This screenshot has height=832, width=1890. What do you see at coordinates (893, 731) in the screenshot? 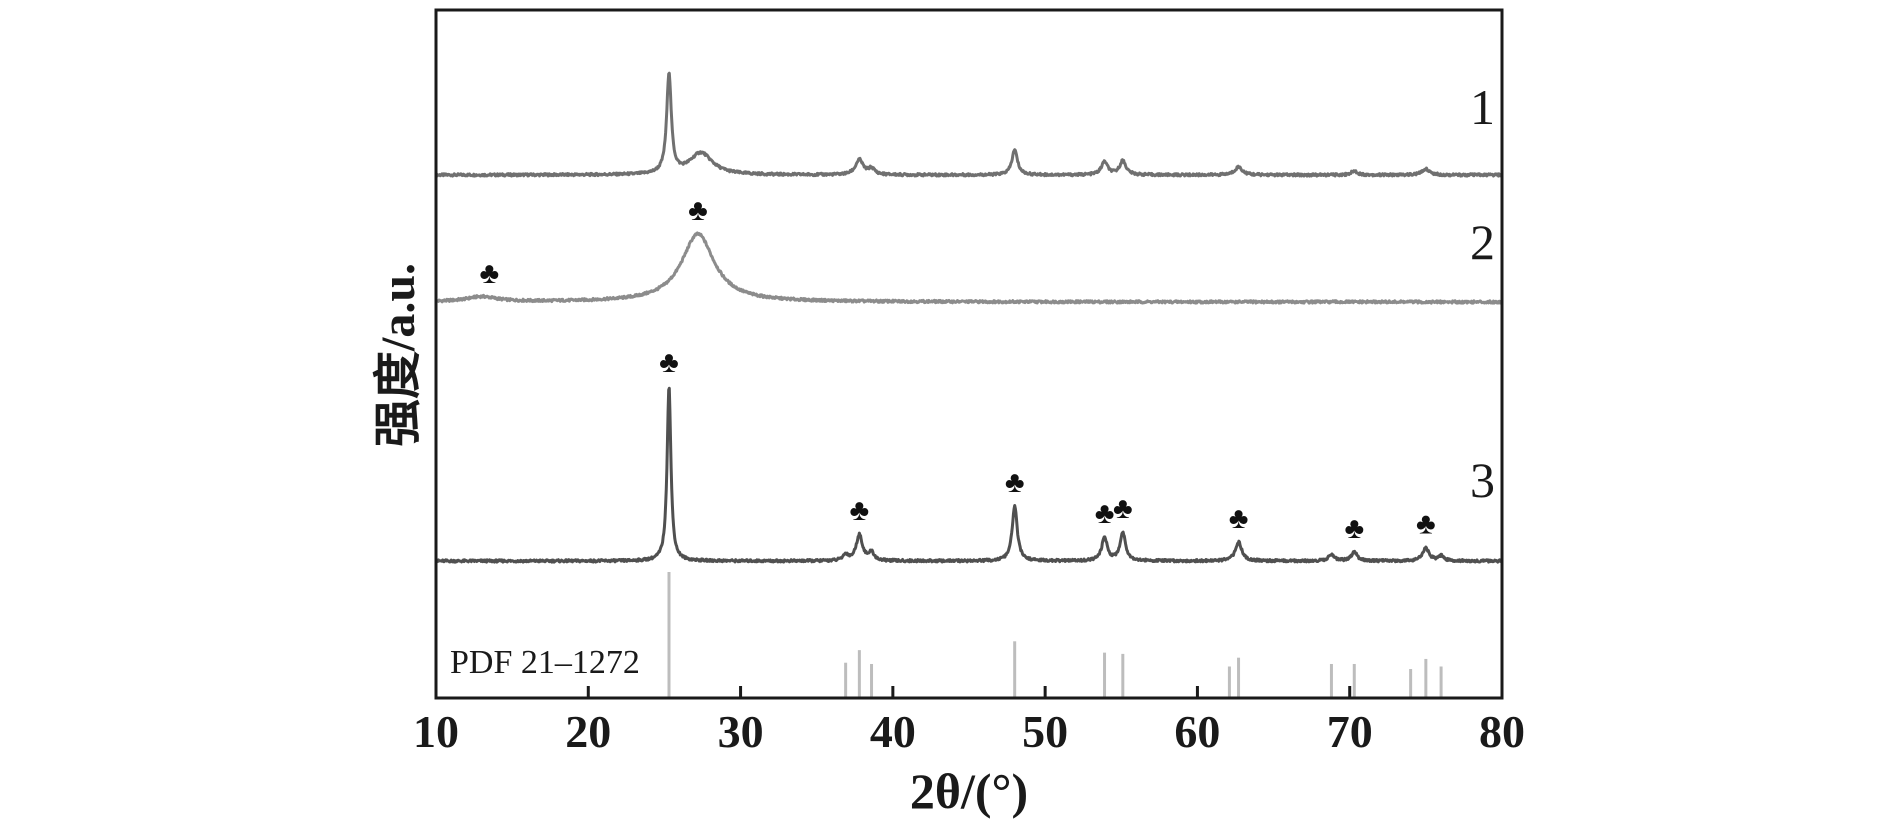
I see `x-tick-label-40: 40` at bounding box center [893, 731].